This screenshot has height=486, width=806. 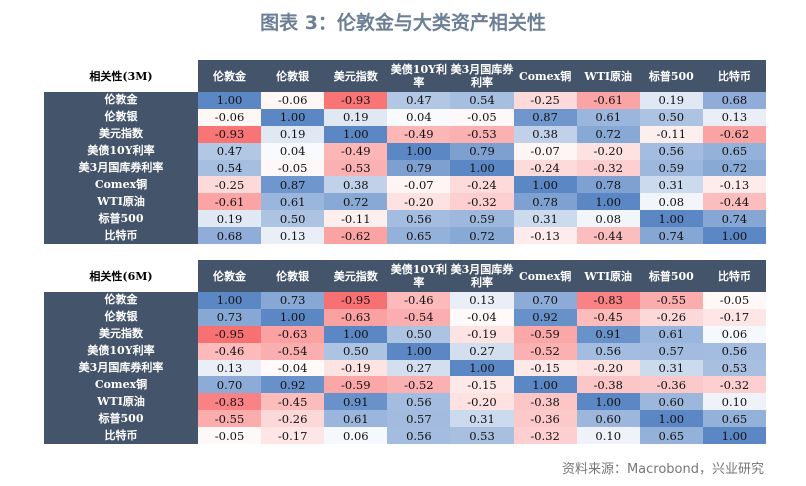 I want to click on correlation-cell: -0.46, so click(x=230, y=351).